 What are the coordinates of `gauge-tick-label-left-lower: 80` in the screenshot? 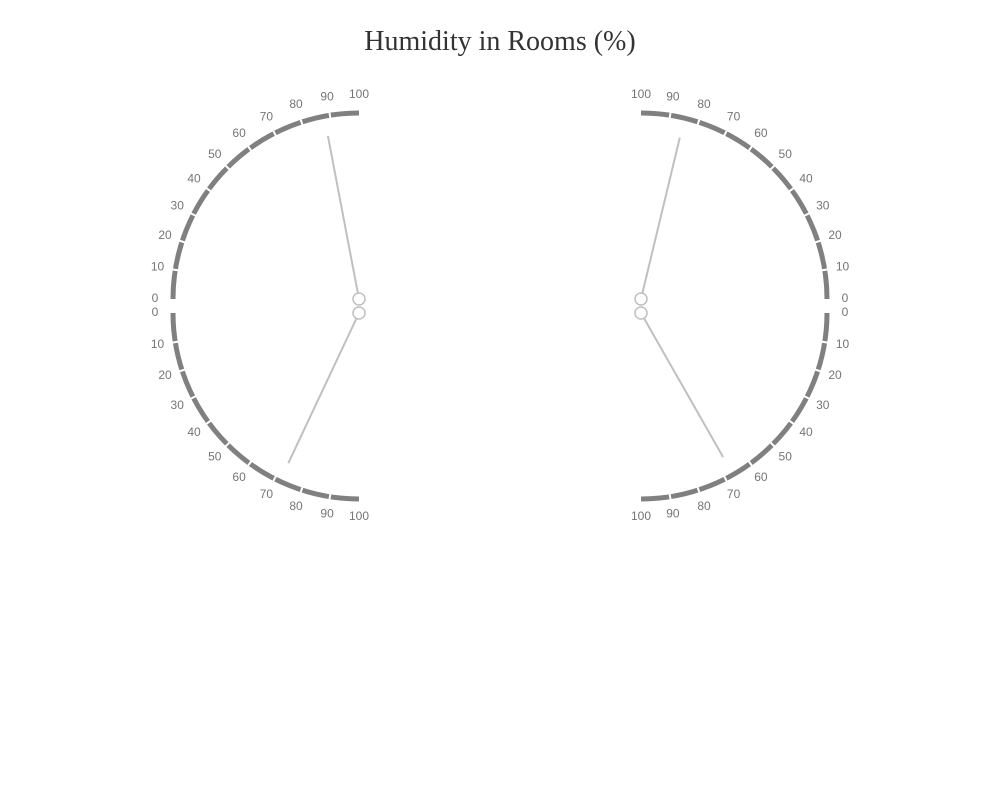 It's located at (296, 506).